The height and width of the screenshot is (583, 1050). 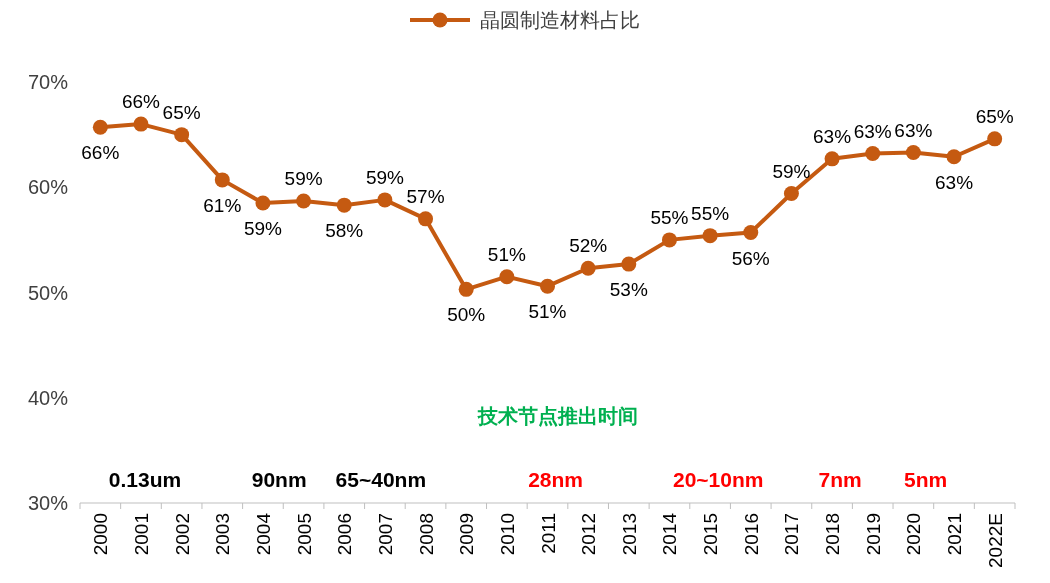 What do you see at coordinates (344, 231) in the screenshot?
I see `data-label: 58%` at bounding box center [344, 231].